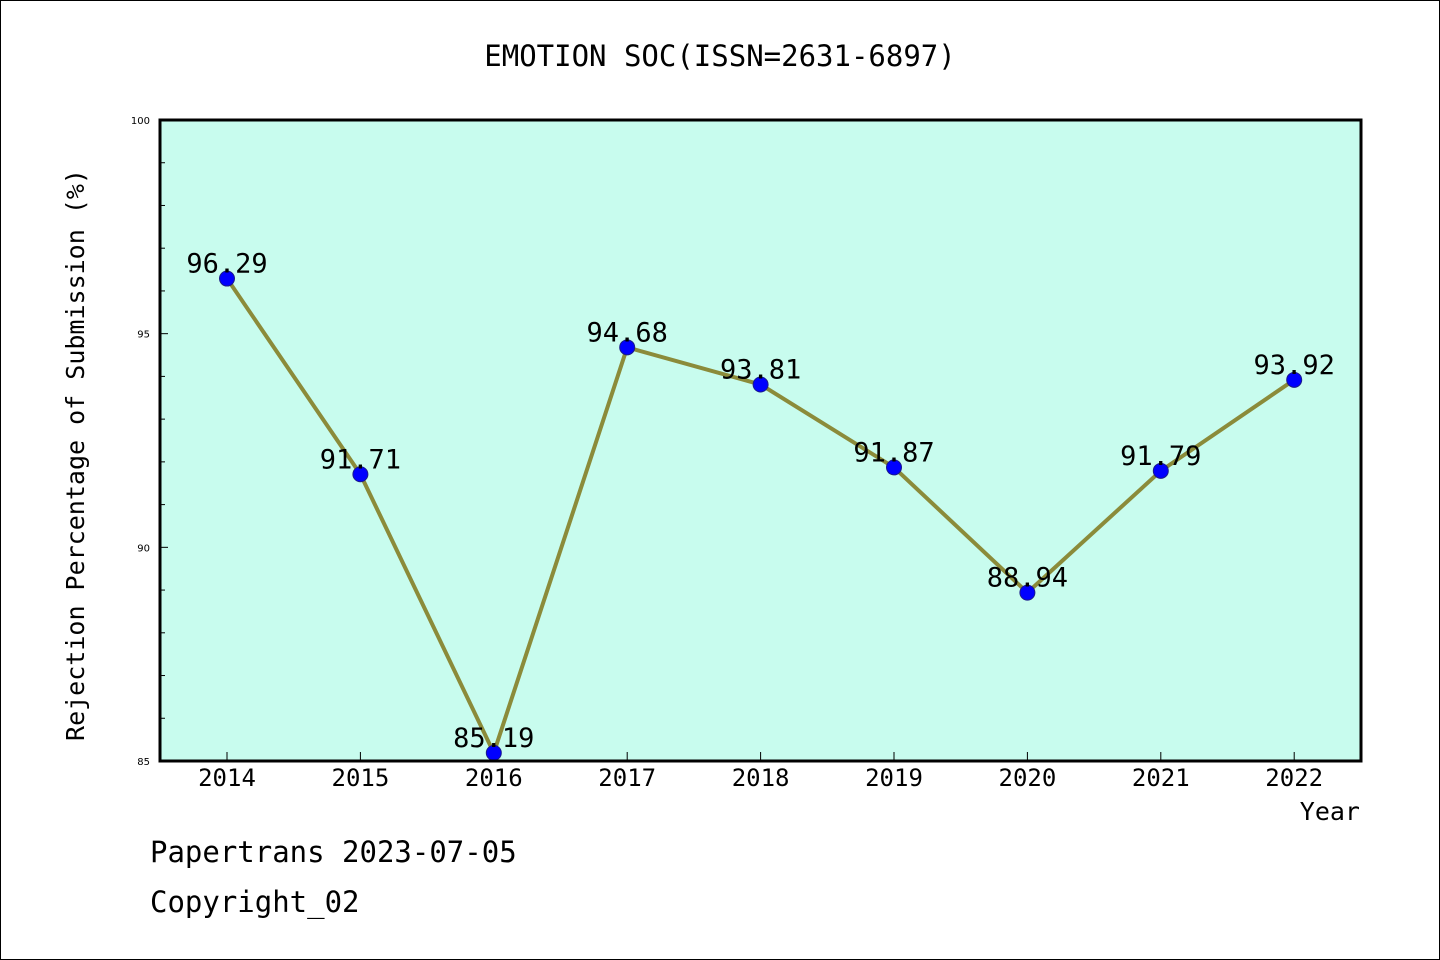 This screenshot has height=960, width=1440. What do you see at coordinates (893, 452) in the screenshot?
I see `data-label: 91.87` at bounding box center [893, 452].